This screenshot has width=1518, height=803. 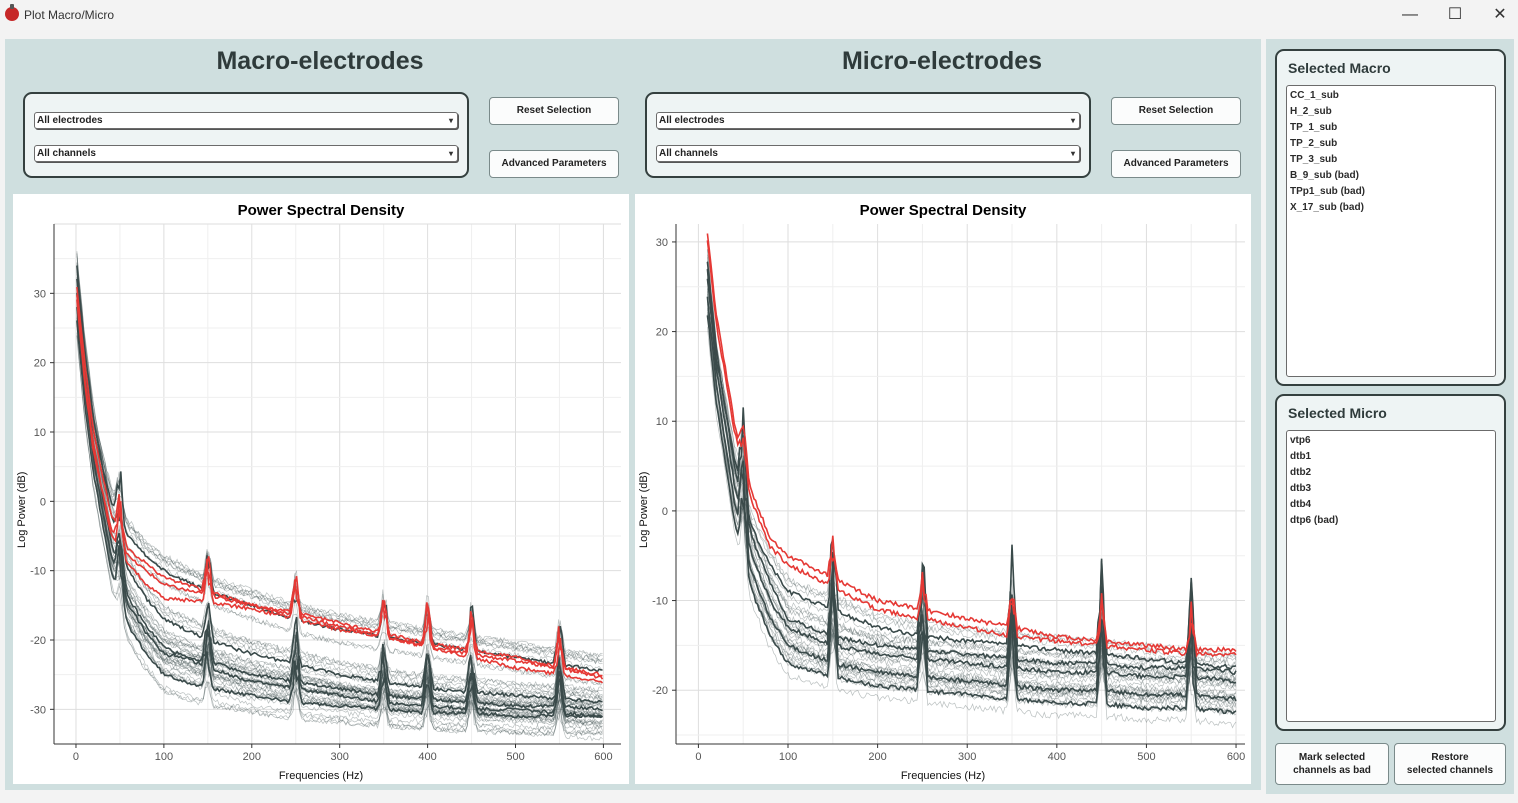 I want to click on mark-bad-line-1: Mark selected, so click(x=1332, y=757).